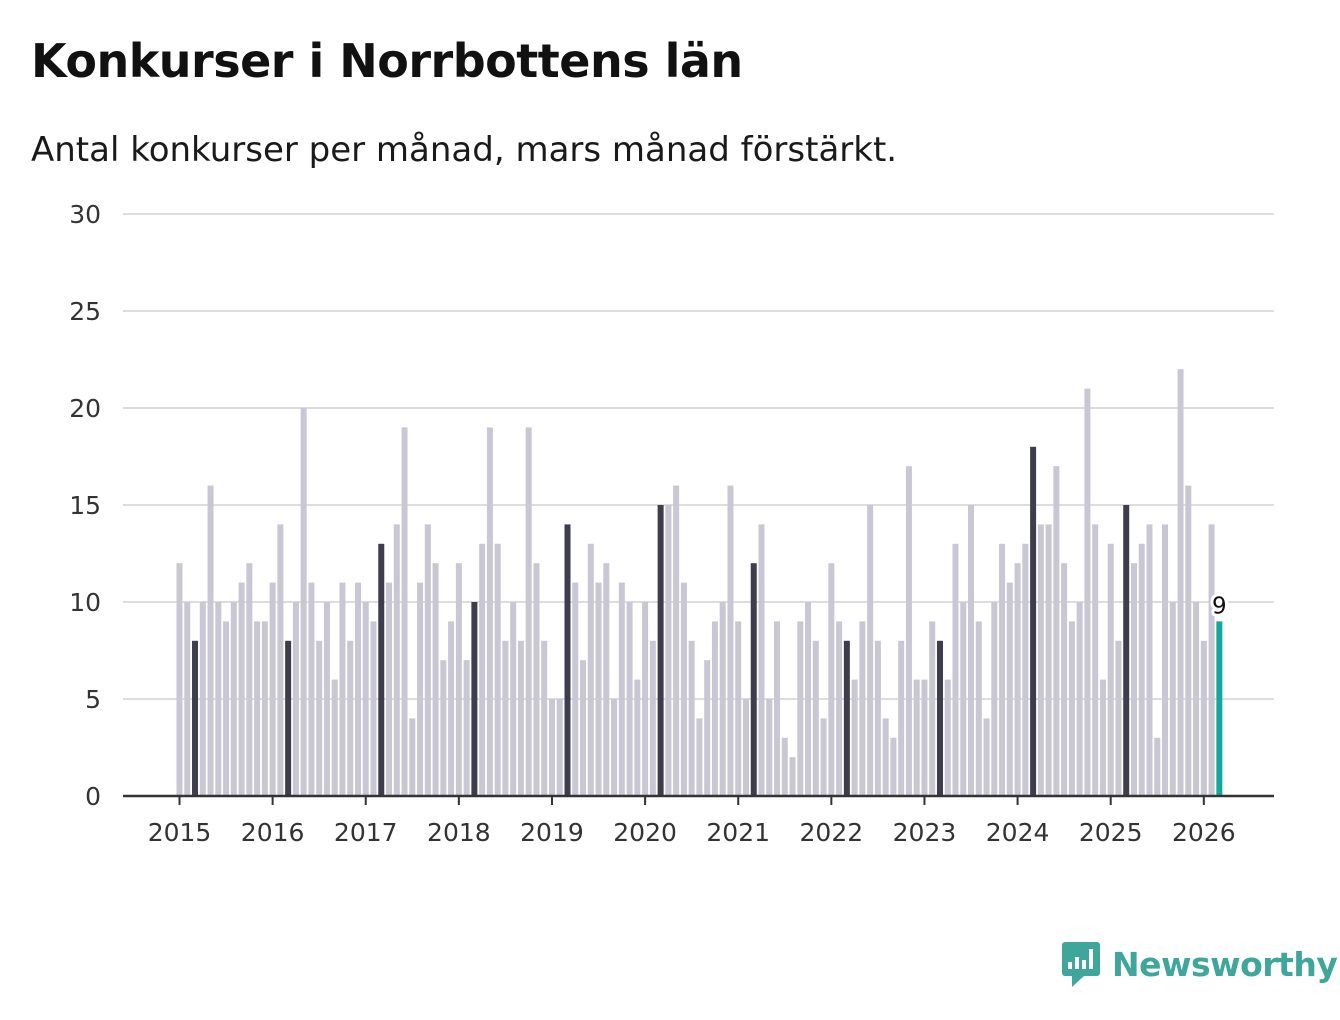  Describe the element at coordinates (387, 61) in the screenshot. I see `chart-title: Konkurser i Norrbottens län` at that location.